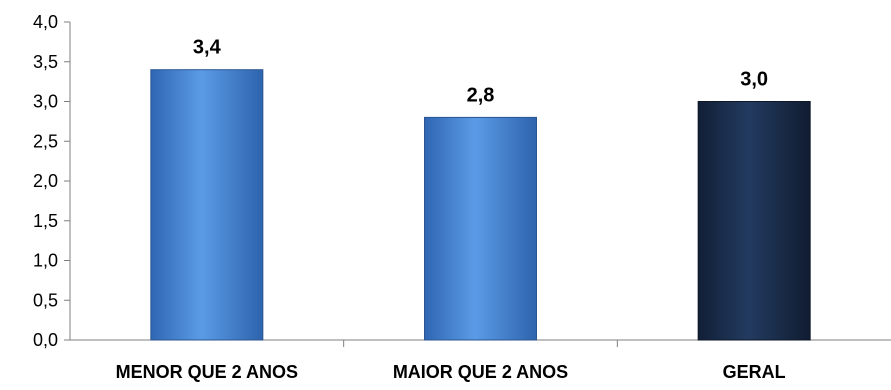  Describe the element at coordinates (45, 261) in the screenshot. I see `y-tick-label: 1,0` at that location.